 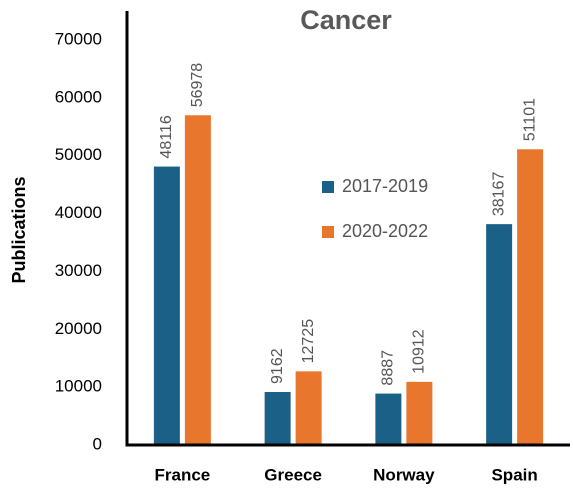 What do you see at coordinates (277, 366) in the screenshot?
I see `data-label: 9162` at bounding box center [277, 366].